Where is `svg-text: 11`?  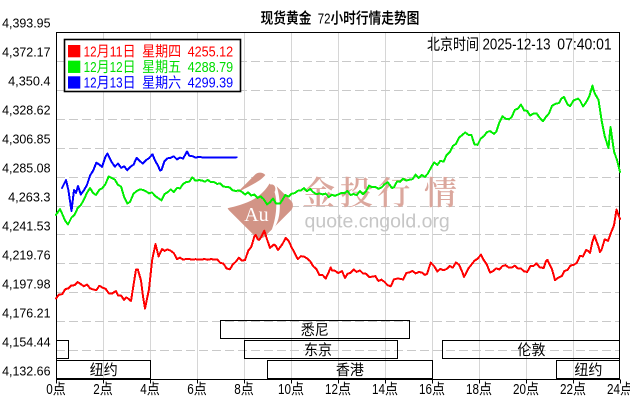 svg-text: 11 is located at coordinates (116, 52).